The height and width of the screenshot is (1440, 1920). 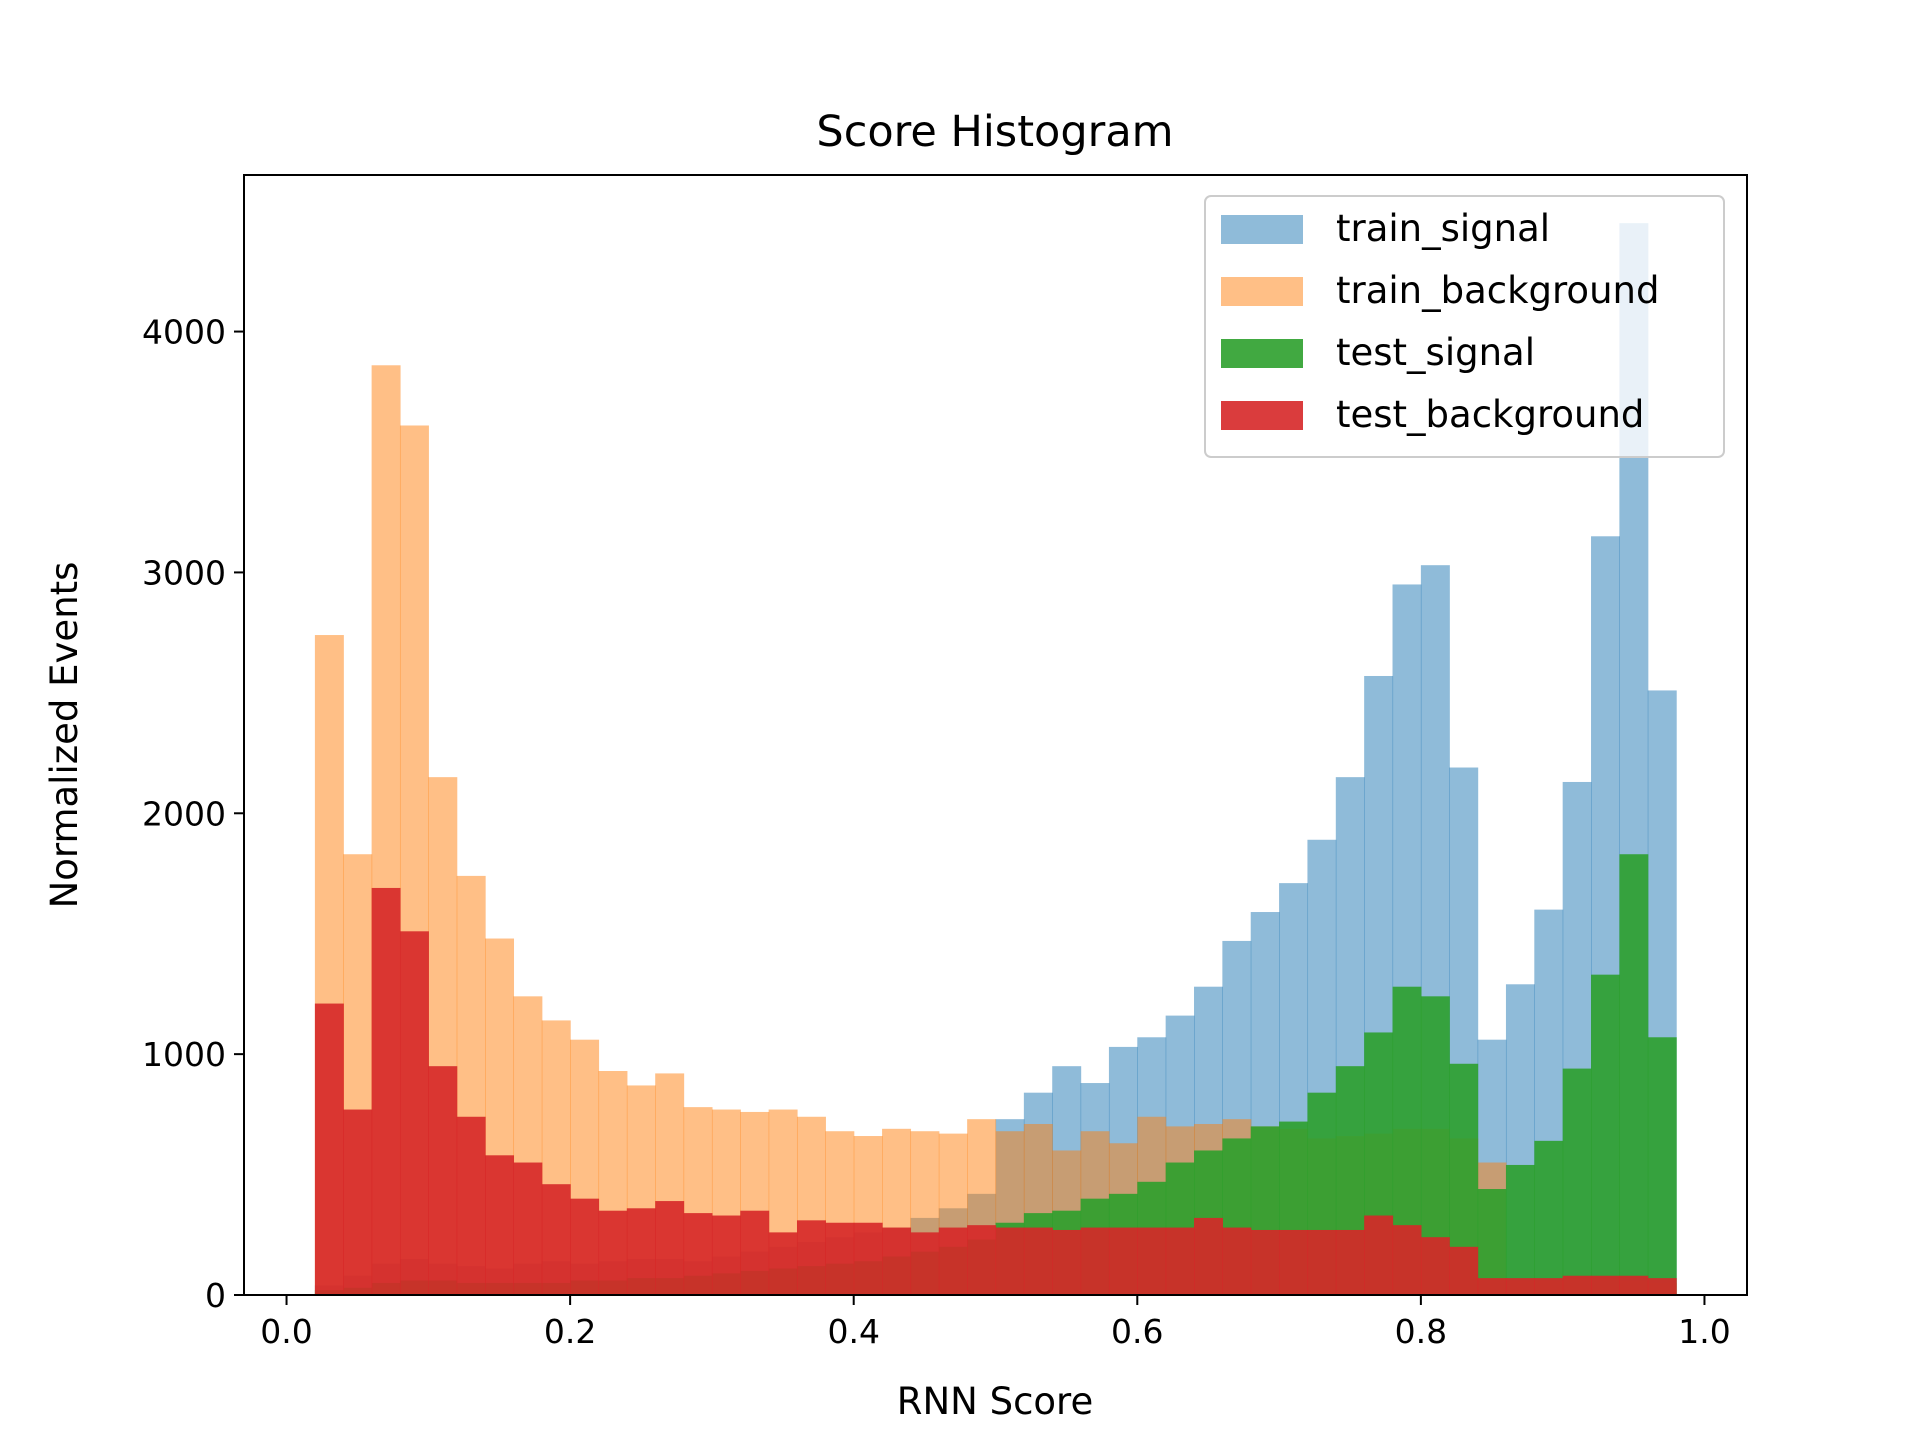 I want to click on legend-swatch-train_background, so click(x=1262, y=291).